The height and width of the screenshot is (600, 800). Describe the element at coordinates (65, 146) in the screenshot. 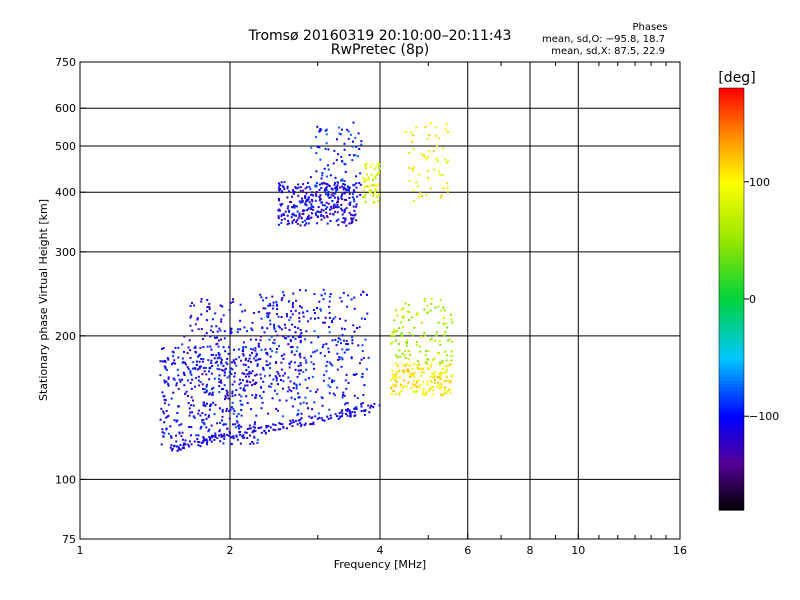

I see `y-tick-label: 500` at that location.